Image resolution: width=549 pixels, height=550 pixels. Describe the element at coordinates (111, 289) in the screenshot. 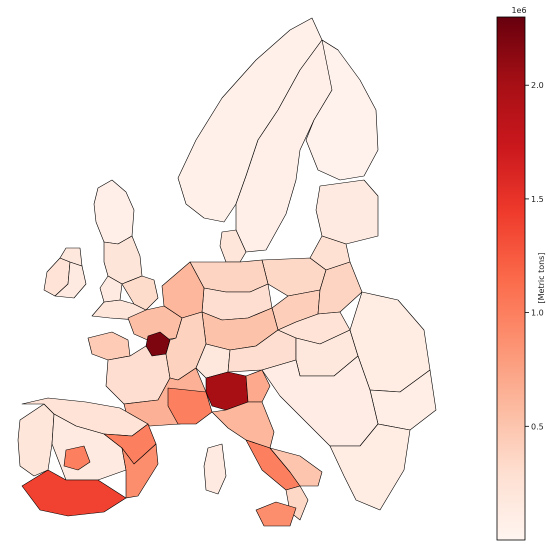

I see `region-wales` at that location.